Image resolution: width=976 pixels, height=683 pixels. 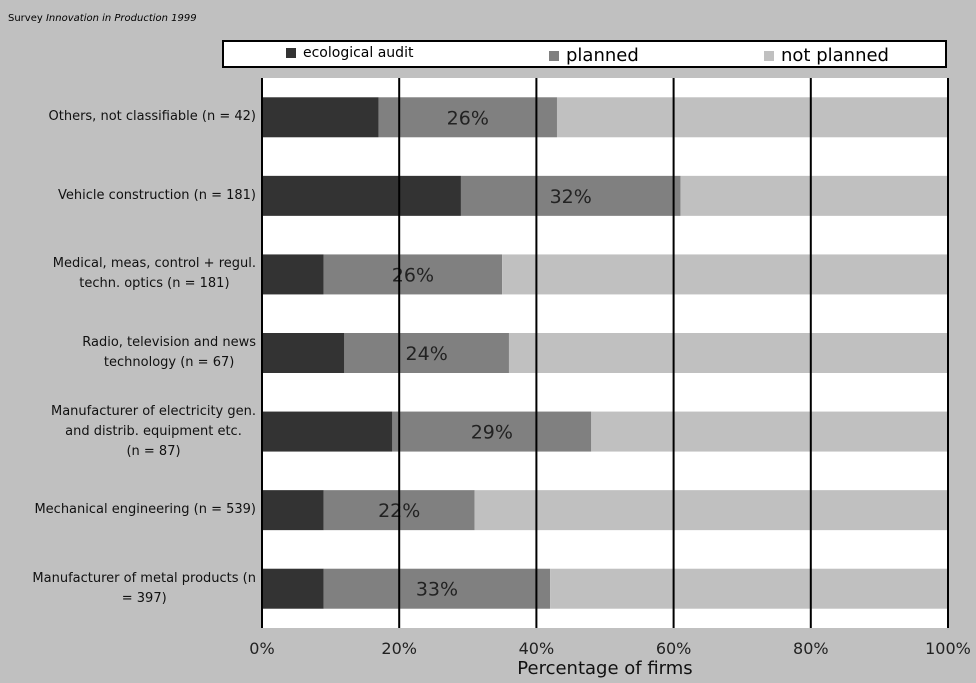 I want to click on legend-label-not-planned: not planned, so click(x=835, y=55).